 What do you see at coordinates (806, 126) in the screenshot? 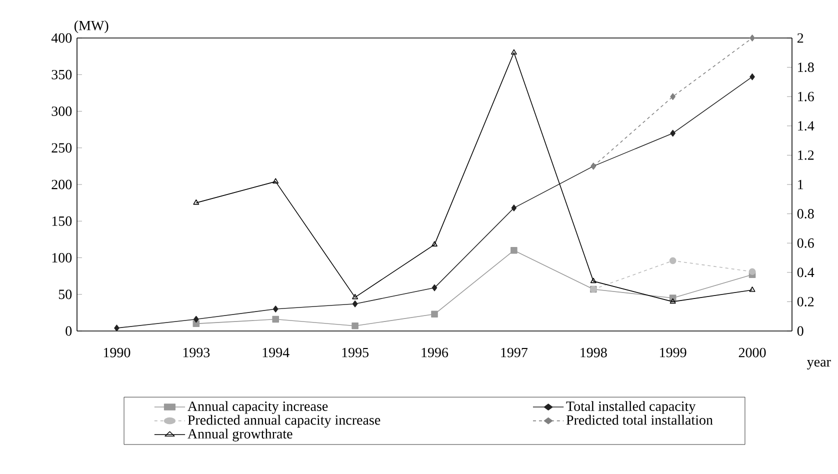
I see `y2-tick-label: 1.4` at bounding box center [806, 126].